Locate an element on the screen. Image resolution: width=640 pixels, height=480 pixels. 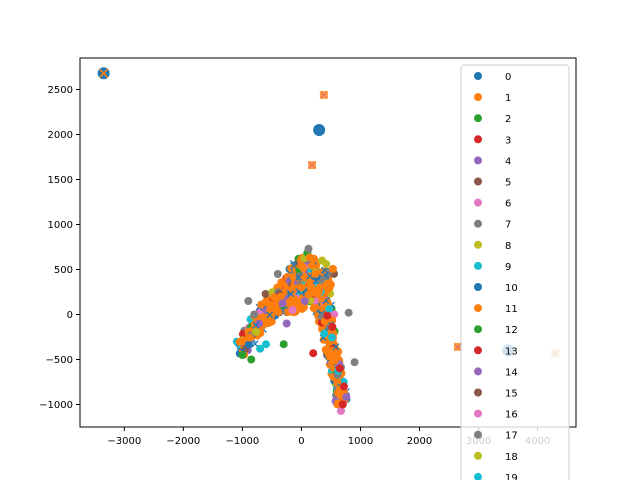
legend-label: 10 is located at coordinates (511, 288).